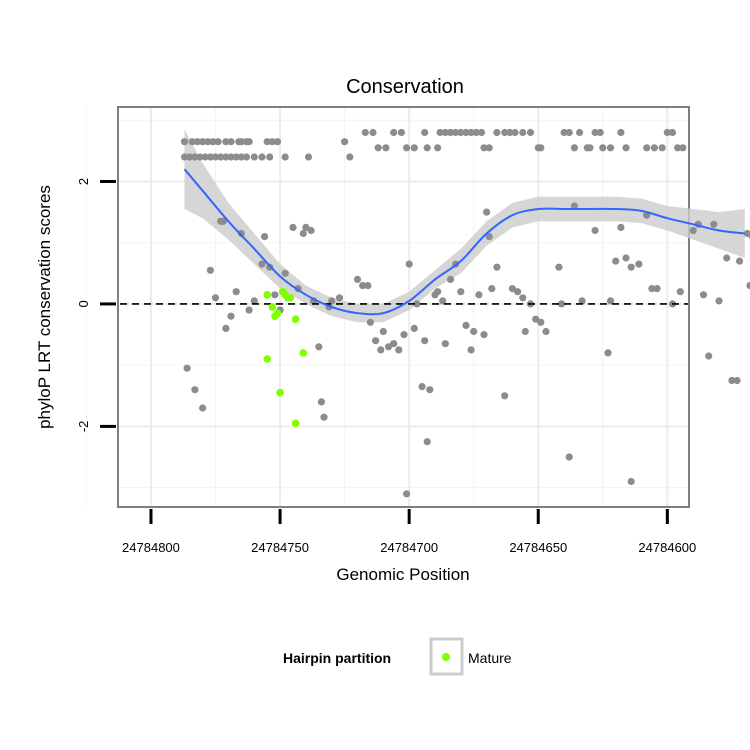 The width and height of the screenshot is (750, 750). What do you see at coordinates (490, 658) in the screenshot?
I see `legend-label-mature: Mature` at bounding box center [490, 658].